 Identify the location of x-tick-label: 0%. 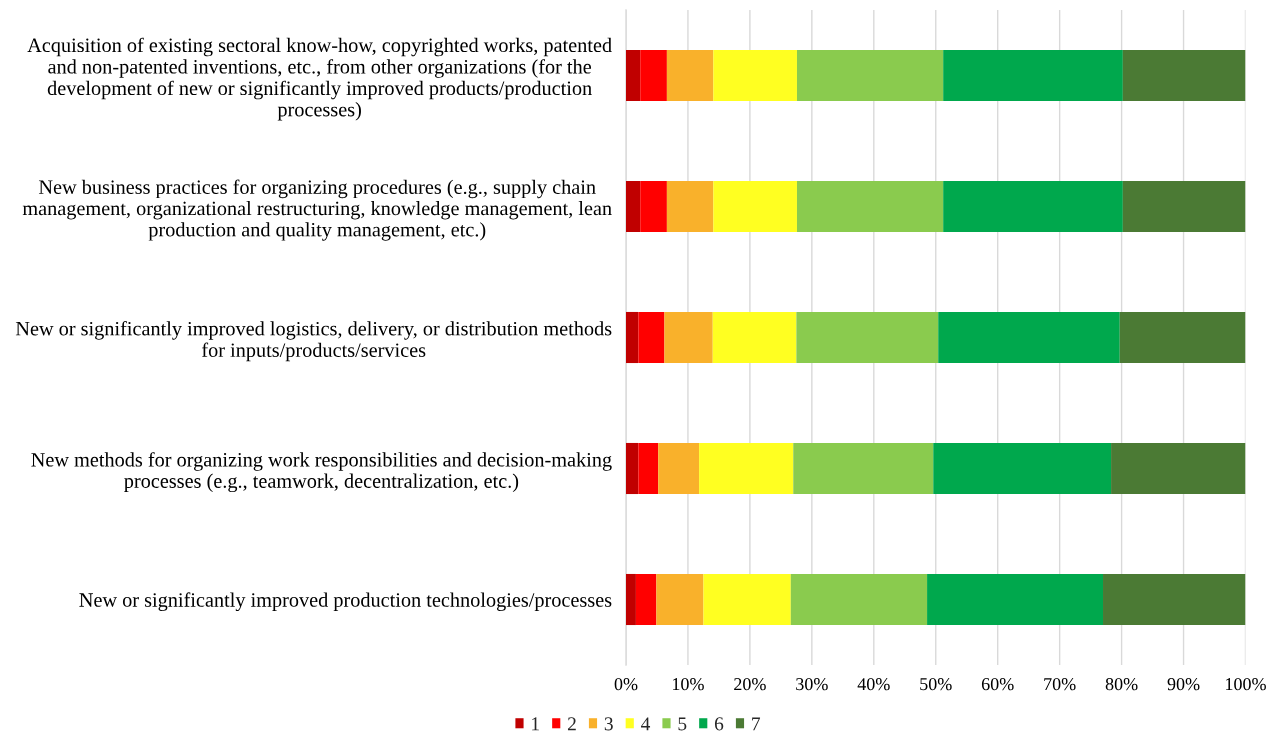
(626, 684).